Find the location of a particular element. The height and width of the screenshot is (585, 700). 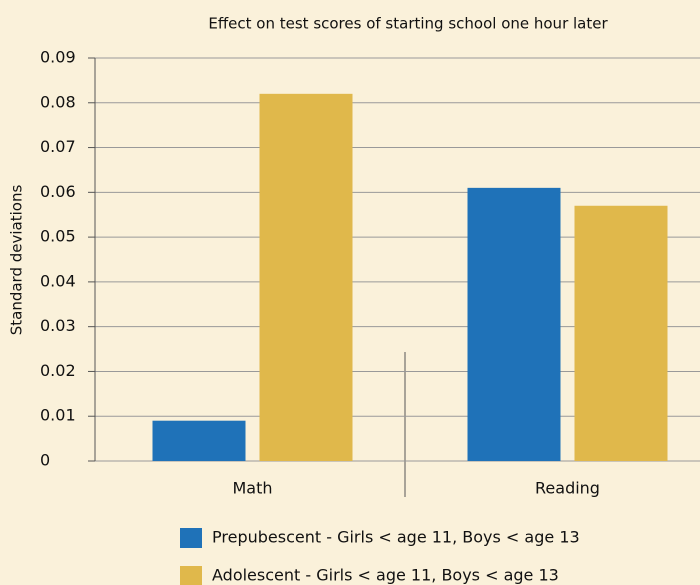

x-tick-label: Math is located at coordinates (252, 488).